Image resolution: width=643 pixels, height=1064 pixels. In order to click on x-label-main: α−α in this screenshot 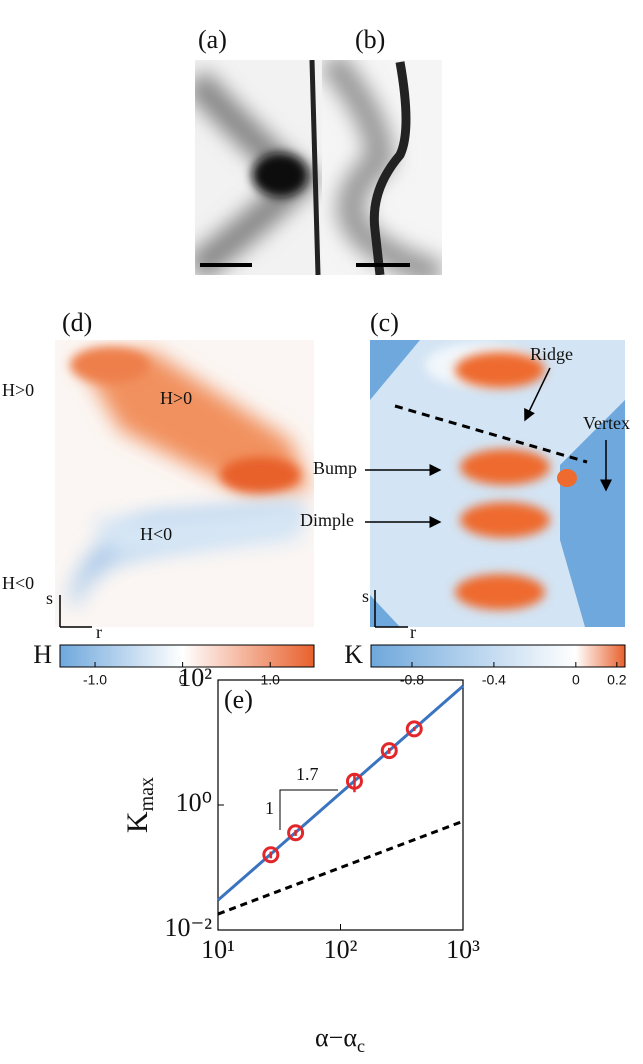, I will do `click(336, 1037)`.